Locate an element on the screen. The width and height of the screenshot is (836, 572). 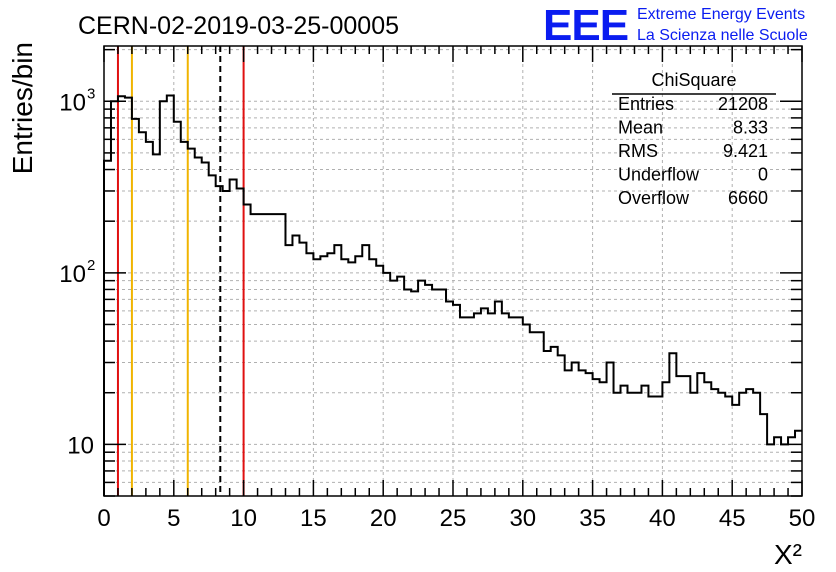
x-tick-label: 10 is located at coordinates (243, 518).